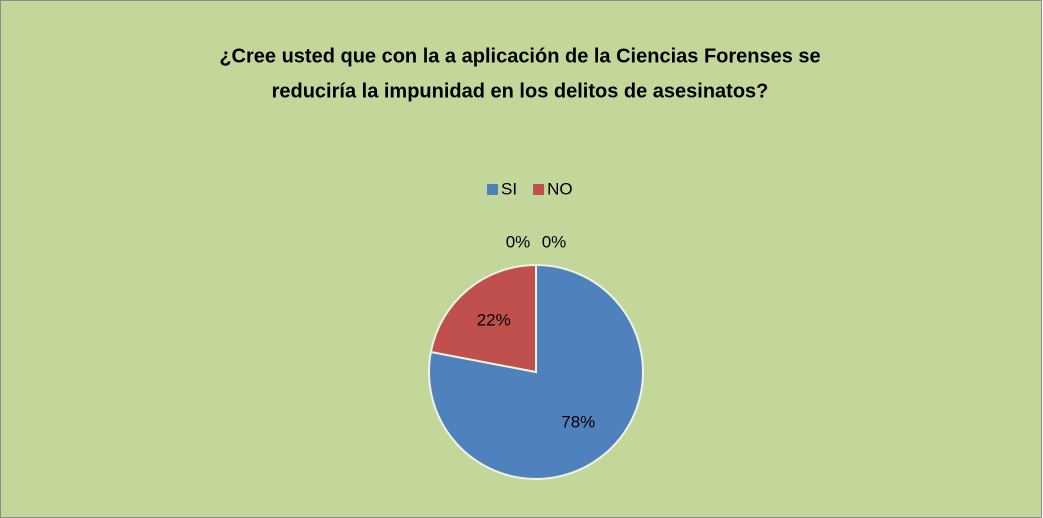 The height and width of the screenshot is (518, 1043). I want to click on legend-label: NO, so click(560, 188).